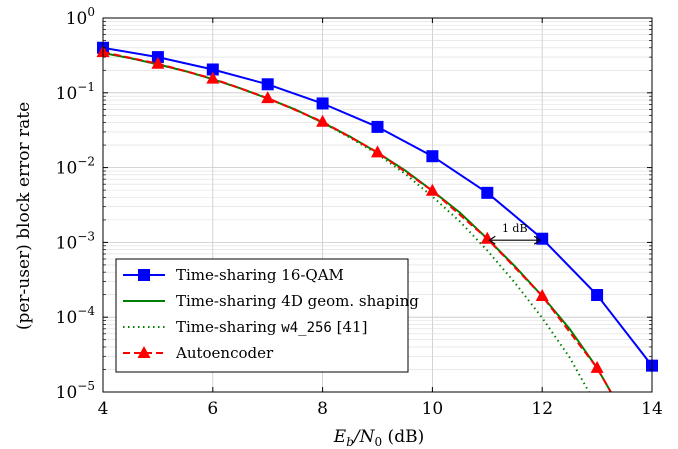 This screenshot has height=449, width=678. I want to click on x-tick-label: 12, so click(542, 409).